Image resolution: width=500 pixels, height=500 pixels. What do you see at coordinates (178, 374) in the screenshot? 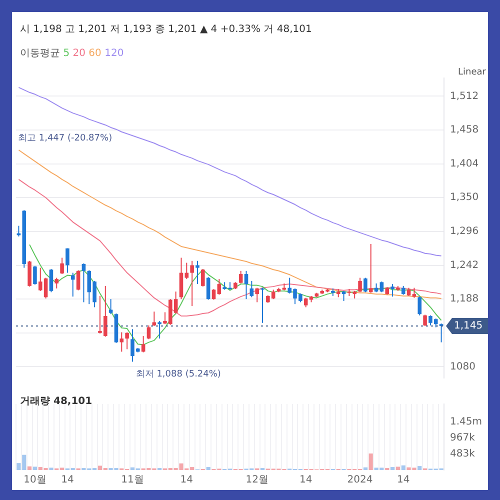
I see `annotation: 최저 1,088 (5.24%)` at bounding box center [178, 374].